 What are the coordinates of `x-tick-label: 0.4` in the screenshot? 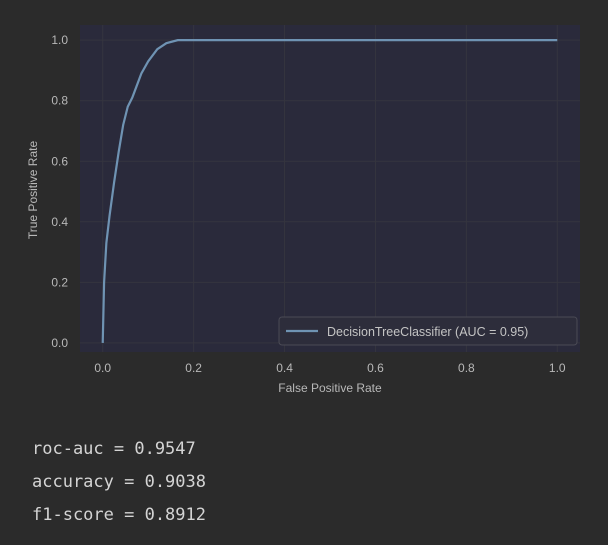 It's located at (284, 368).